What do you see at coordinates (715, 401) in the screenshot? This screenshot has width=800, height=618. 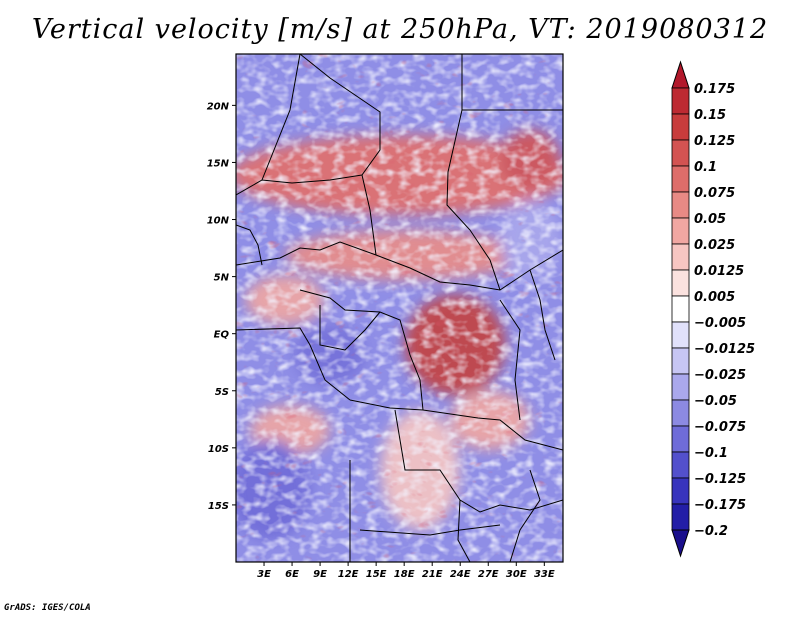 I see `colorbar-label: −0.05` at bounding box center [715, 401].